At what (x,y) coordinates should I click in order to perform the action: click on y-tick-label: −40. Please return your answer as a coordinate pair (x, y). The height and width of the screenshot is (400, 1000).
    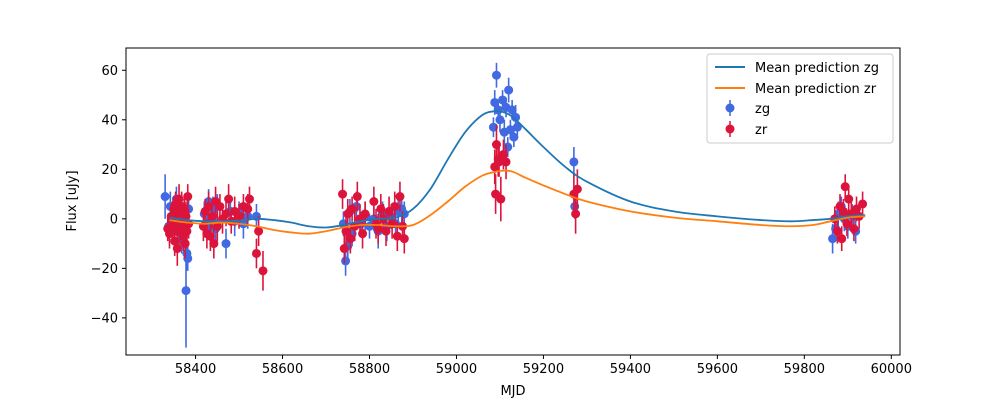
    Looking at the image, I should click on (104, 318).